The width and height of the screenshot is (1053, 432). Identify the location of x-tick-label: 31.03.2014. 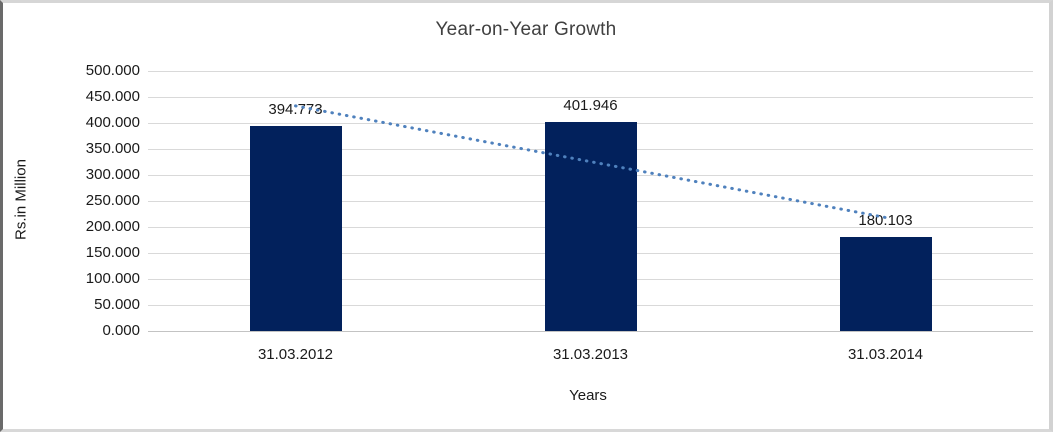
(885, 354).